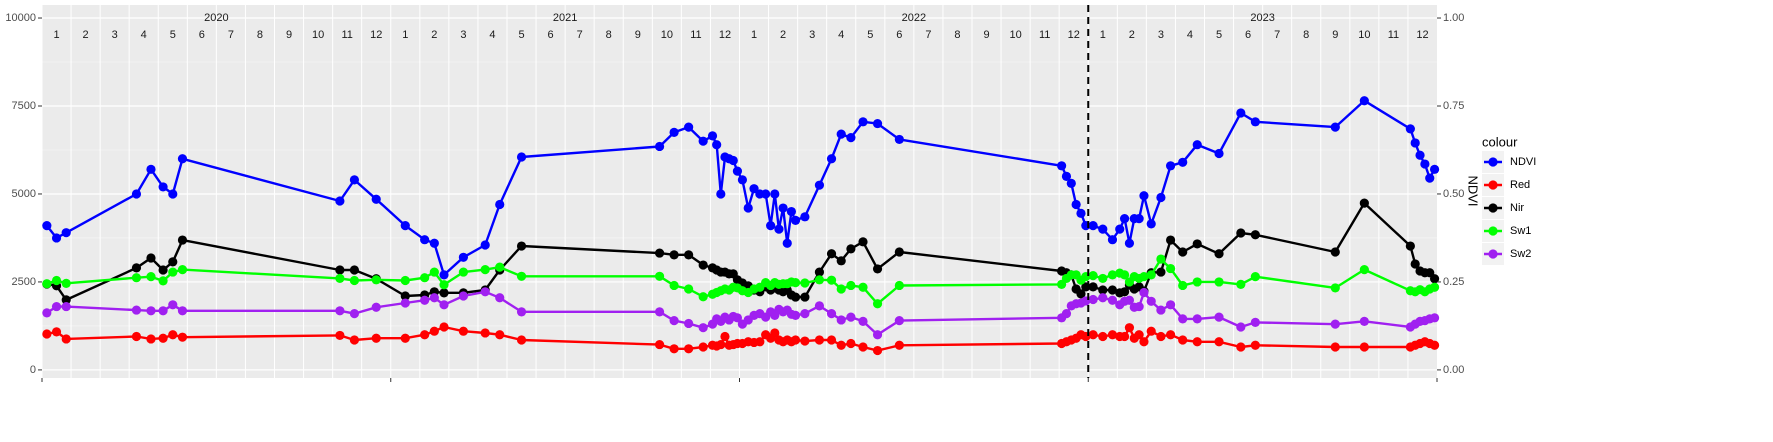  What do you see at coordinates (1520, 185) in the screenshot?
I see `legend-label: Red` at bounding box center [1520, 185].